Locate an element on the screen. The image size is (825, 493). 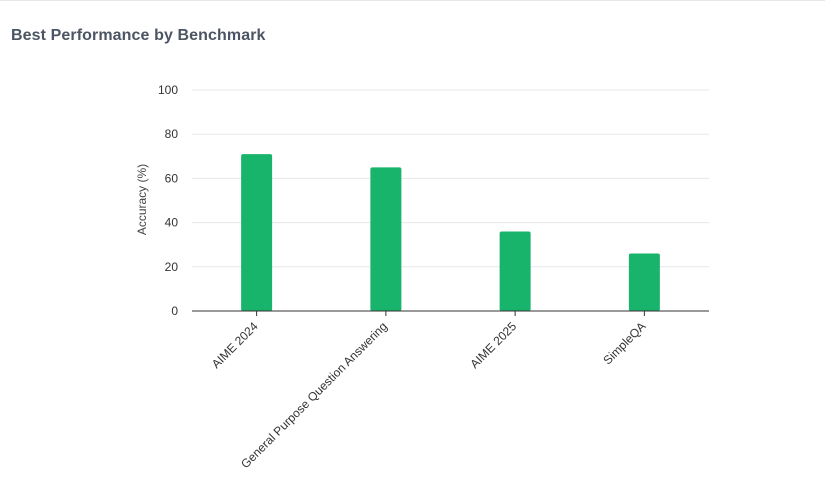
y-axis-ticks: 0 20 40 60 80 100 is located at coordinates (168, 200).